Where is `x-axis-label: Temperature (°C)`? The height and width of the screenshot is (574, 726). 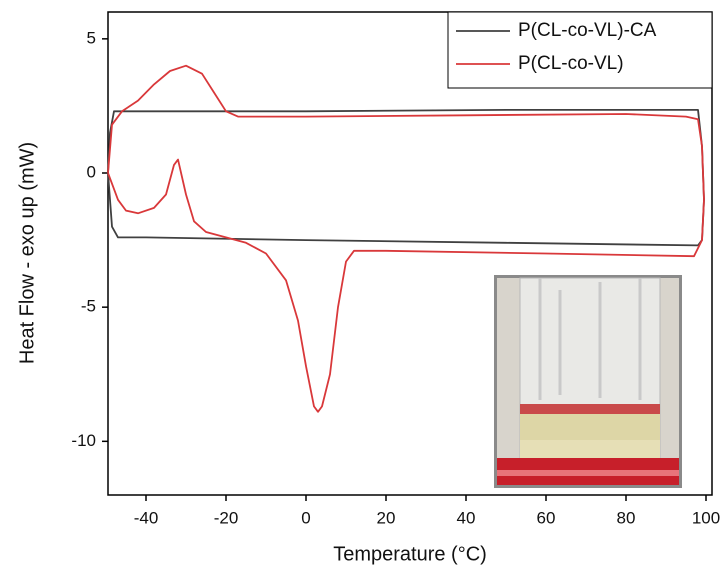 x-axis-label: Temperature (°C) is located at coordinates (410, 554).